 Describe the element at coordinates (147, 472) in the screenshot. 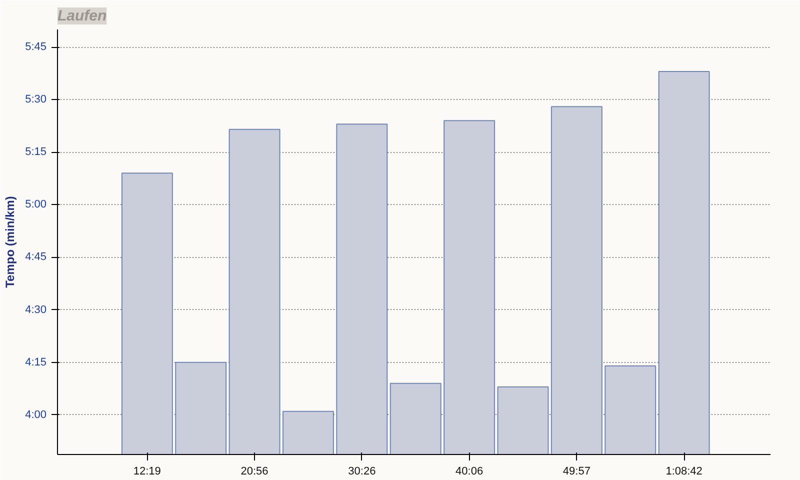

I see `x-tick-label: 12:19` at that location.